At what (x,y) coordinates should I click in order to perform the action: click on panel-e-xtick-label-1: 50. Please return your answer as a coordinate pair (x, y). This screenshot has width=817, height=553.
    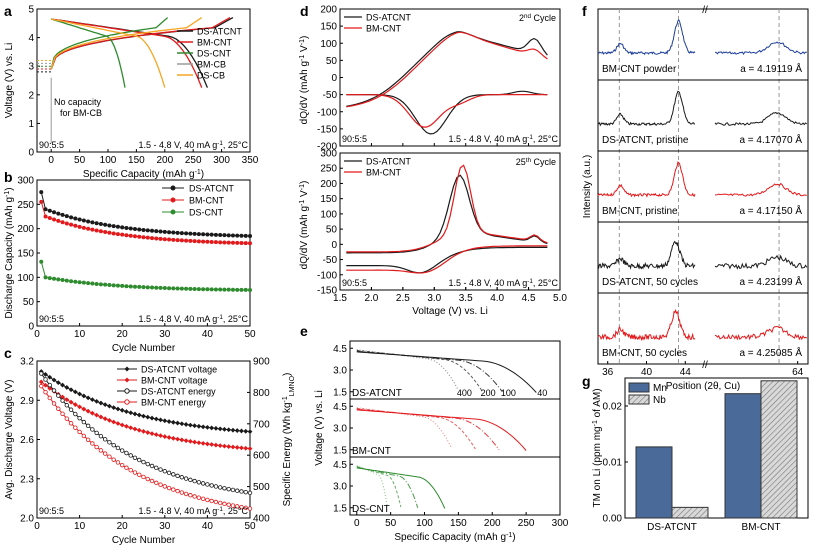
    Looking at the image, I should click on (391, 523).